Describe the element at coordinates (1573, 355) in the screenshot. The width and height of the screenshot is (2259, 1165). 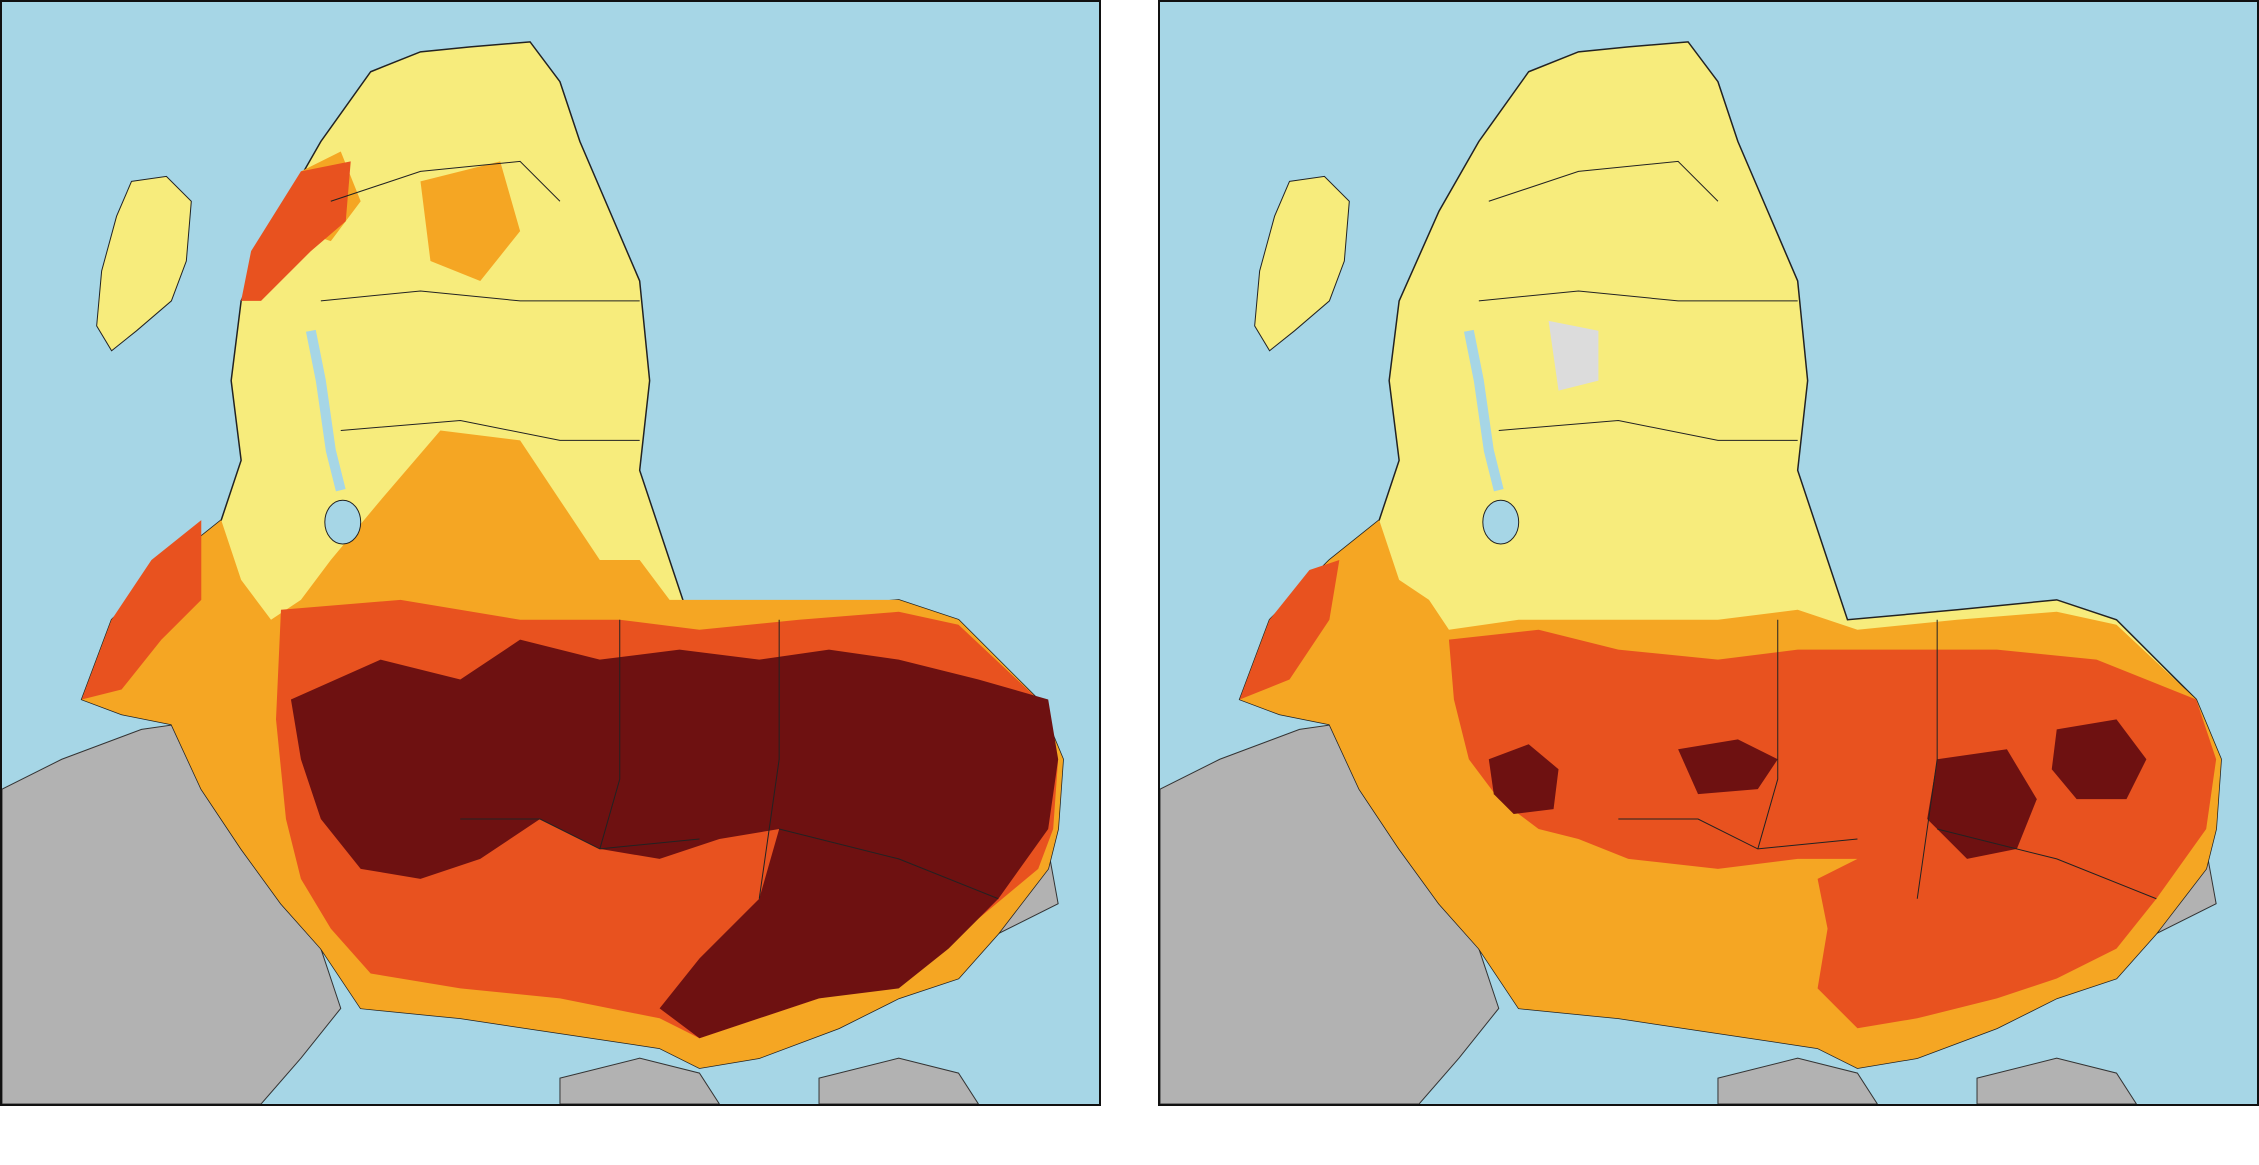
I see `region-no-data` at that location.